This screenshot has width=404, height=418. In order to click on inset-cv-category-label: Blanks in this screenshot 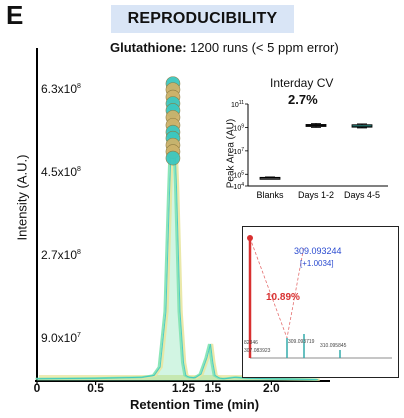, I will do `click(270, 195)`.